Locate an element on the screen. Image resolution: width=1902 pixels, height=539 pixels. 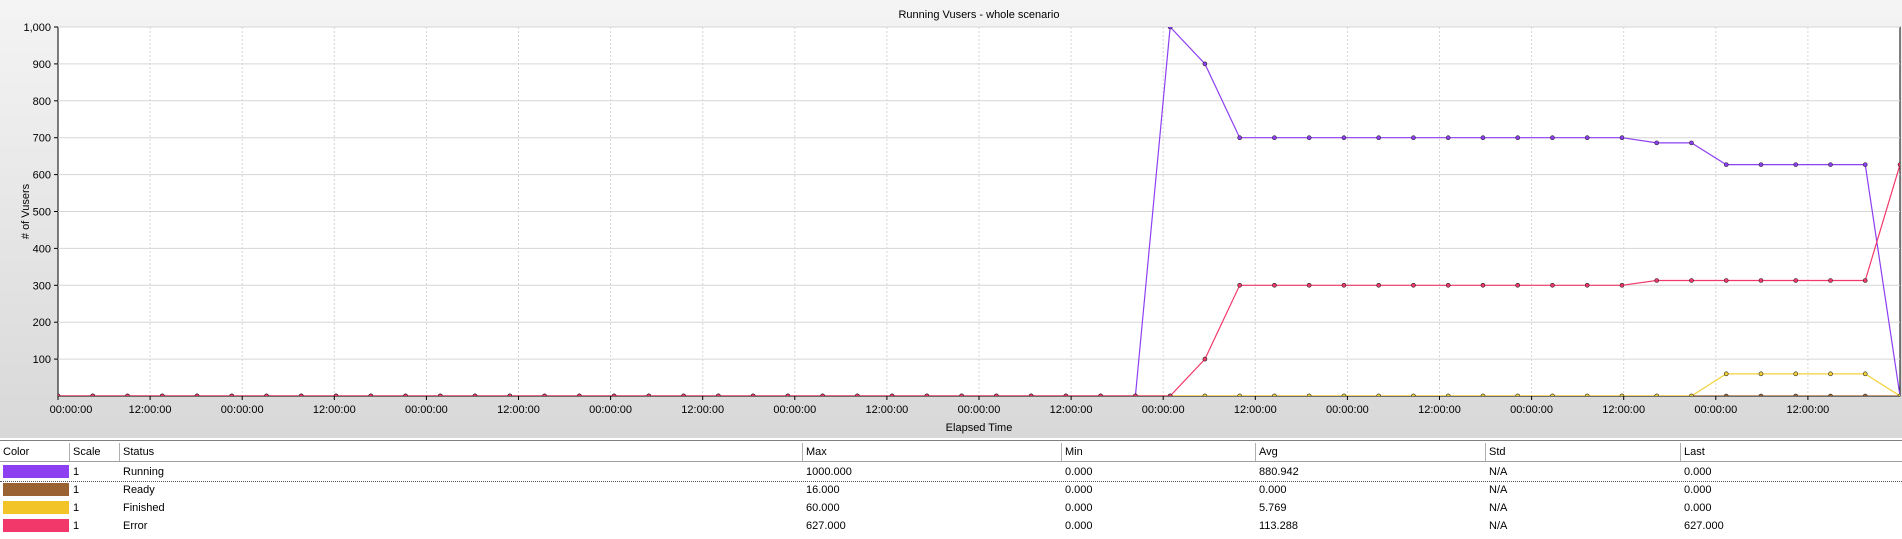
legend-row-error: 1 Error 627.000 0.000 113.288 N/A 627.000 is located at coordinates (951, 526).